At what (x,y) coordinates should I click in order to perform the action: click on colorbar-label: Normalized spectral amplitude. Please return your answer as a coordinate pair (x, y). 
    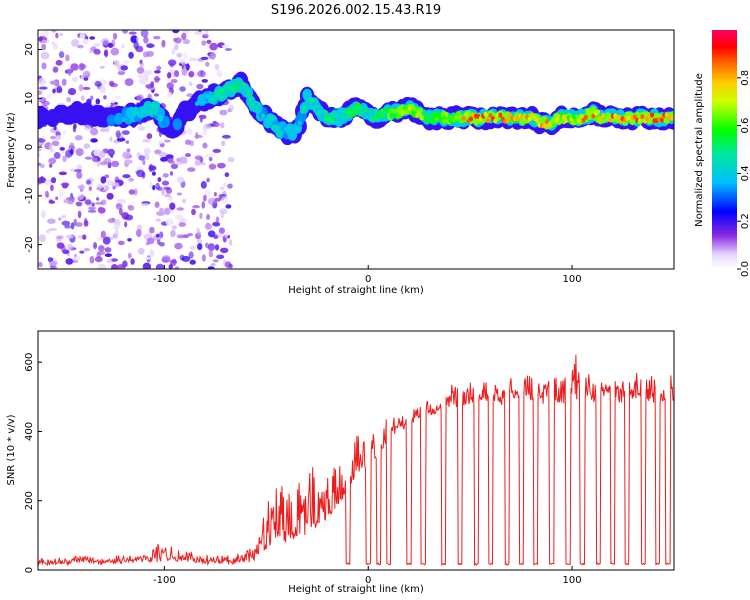
    Looking at the image, I should click on (699, 150).